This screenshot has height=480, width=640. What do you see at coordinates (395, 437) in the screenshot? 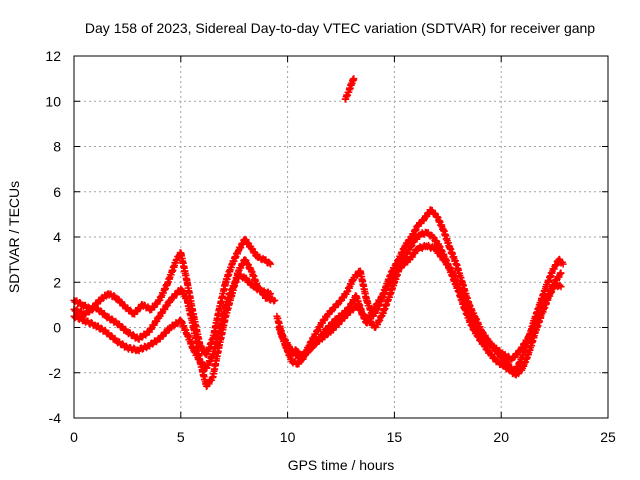
I see `x-tick-label: 15` at bounding box center [395, 437].